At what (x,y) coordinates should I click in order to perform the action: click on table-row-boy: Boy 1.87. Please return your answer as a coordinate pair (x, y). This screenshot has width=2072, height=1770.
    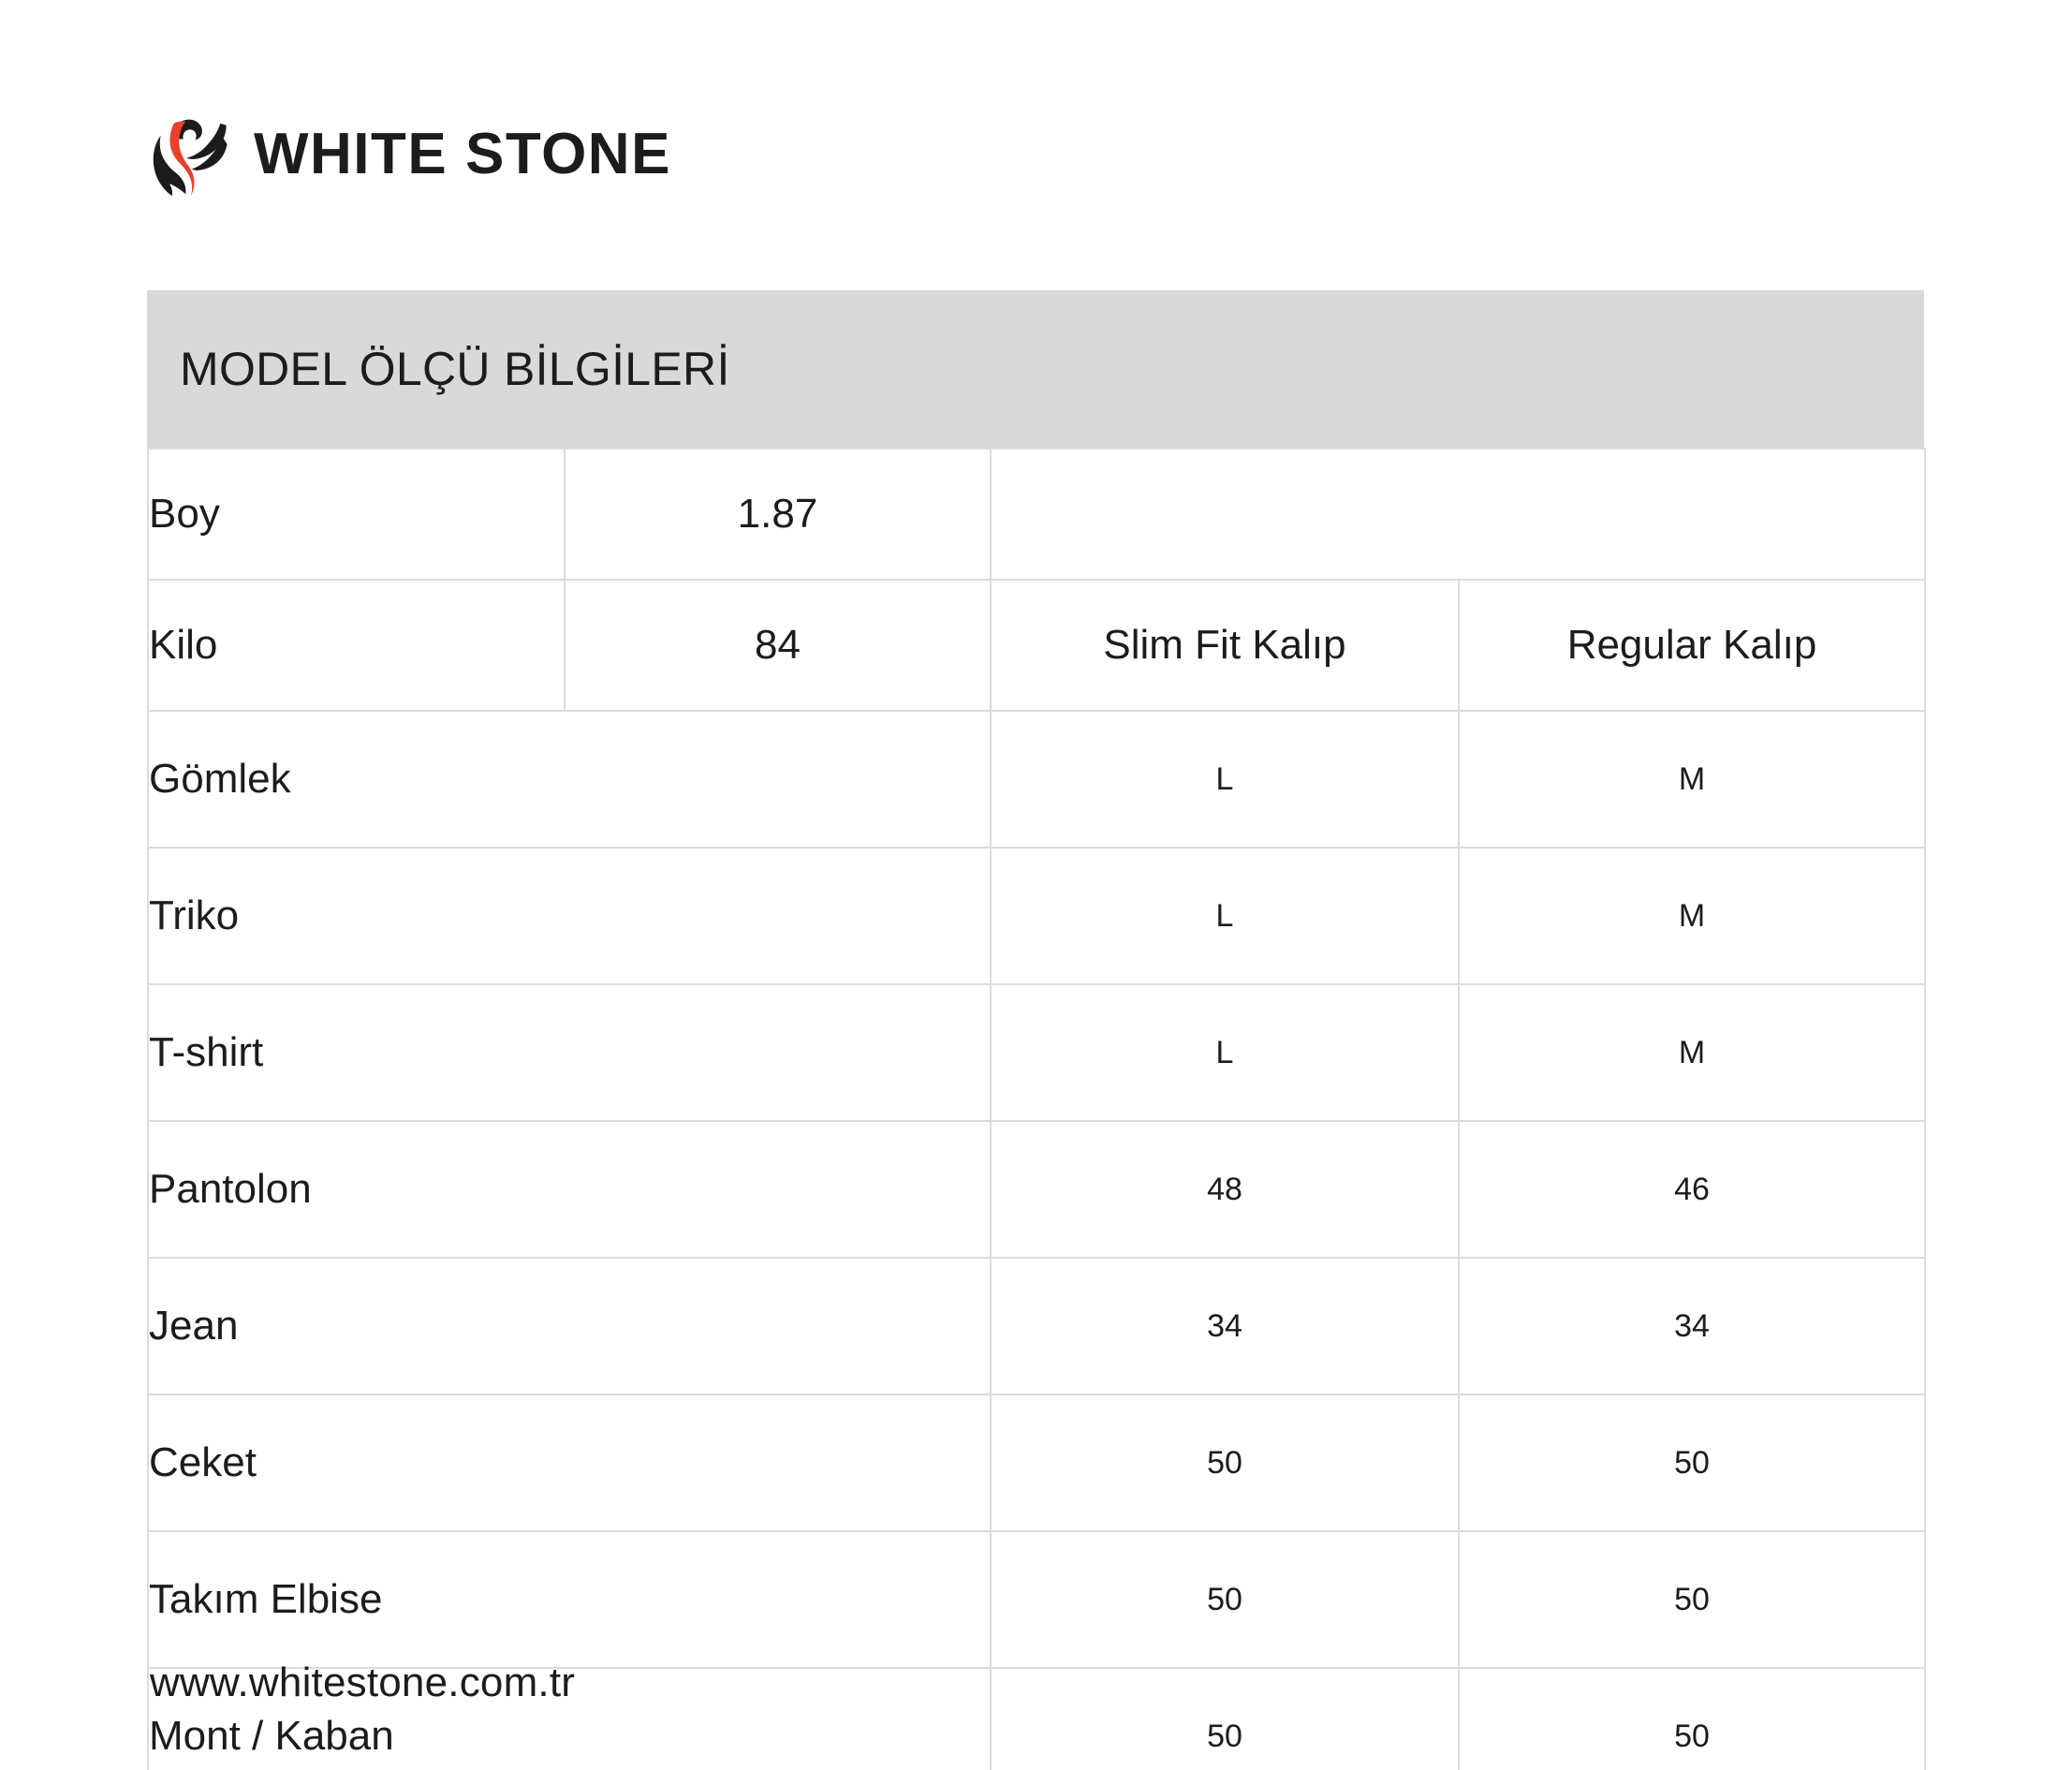
    Looking at the image, I should click on (1036, 514).